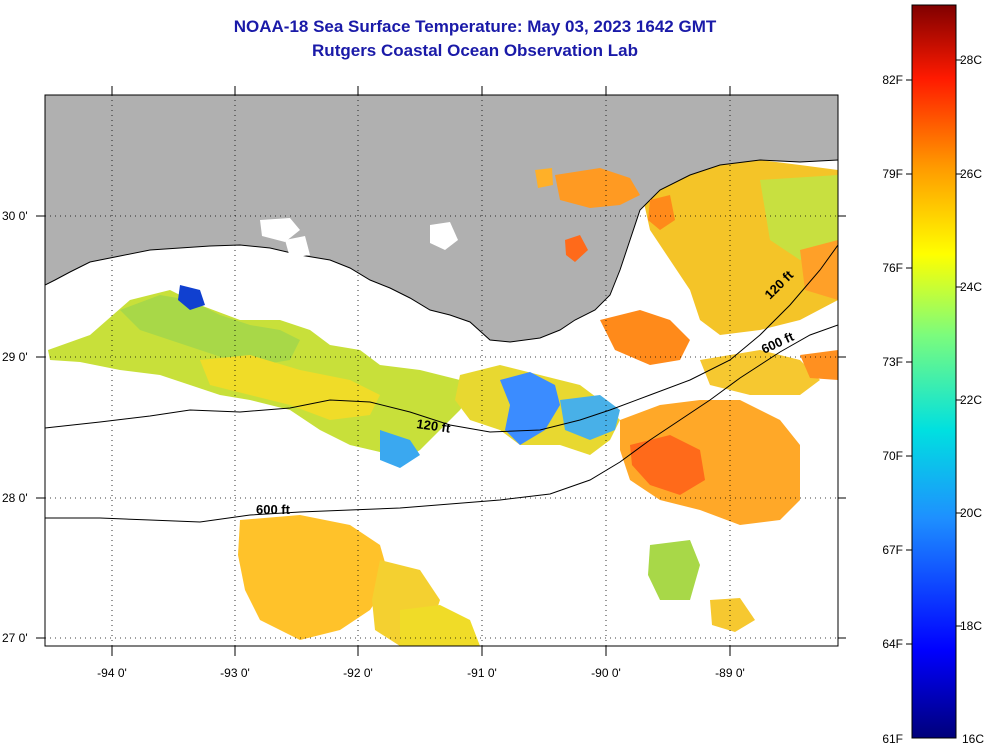 The image size is (992, 754). What do you see at coordinates (971, 626) in the screenshot?
I see `colorbar-label-18c: 18C` at bounding box center [971, 626].